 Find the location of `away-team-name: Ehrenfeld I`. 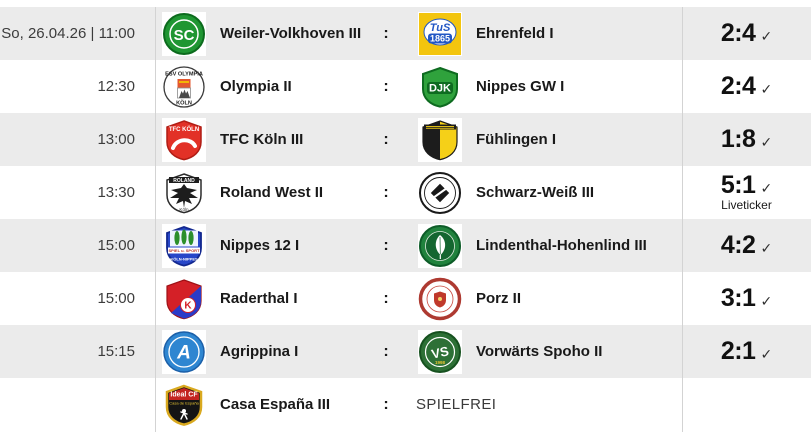

away-team-name: Ehrenfeld I is located at coordinates (515, 33).